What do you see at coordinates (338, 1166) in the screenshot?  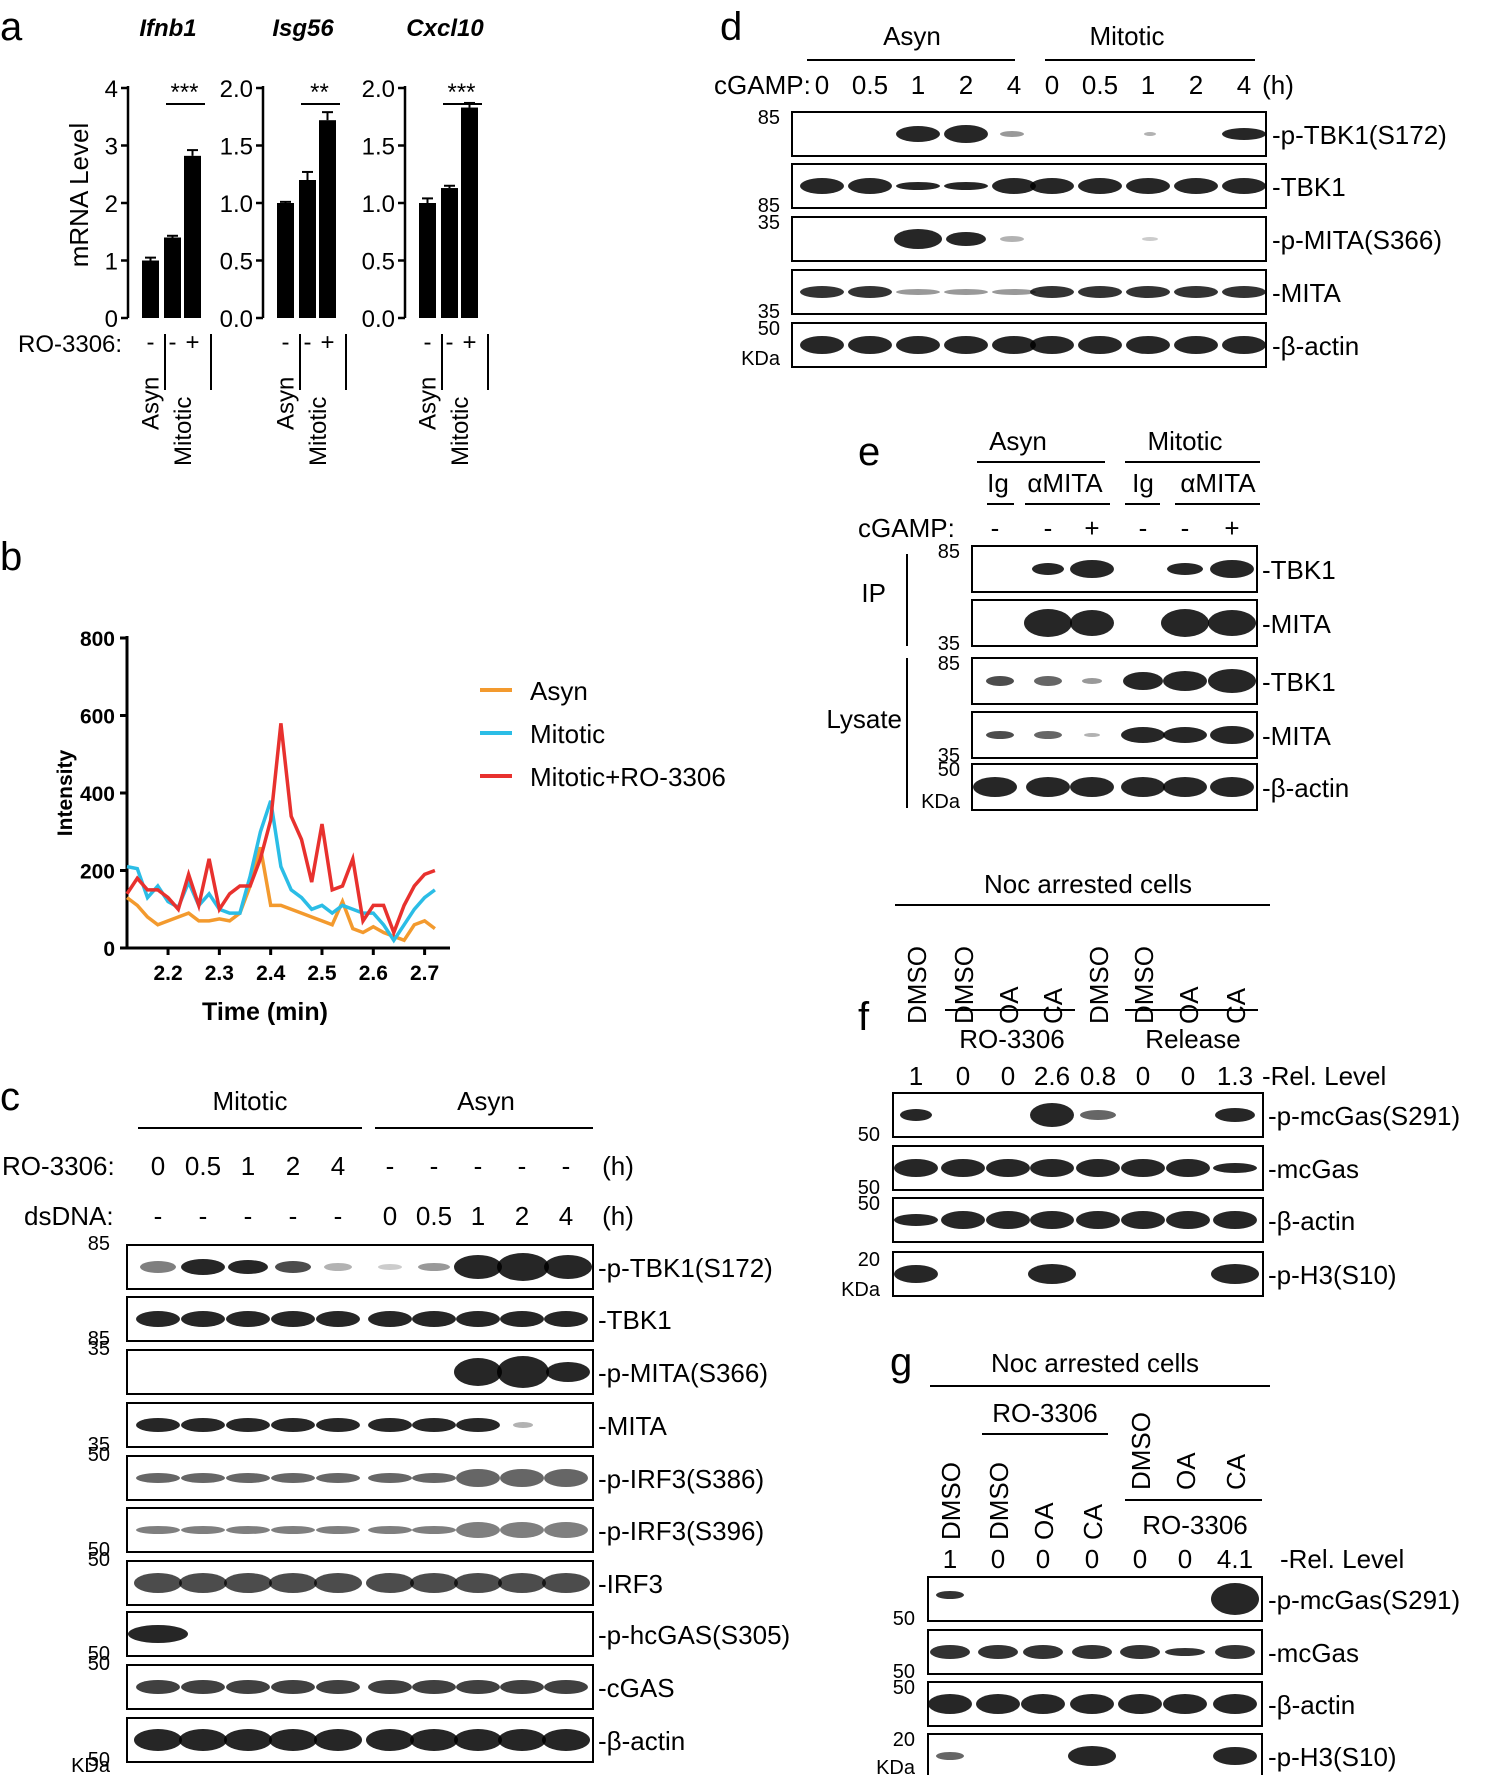 I see `panel-c-lane-value: 4` at bounding box center [338, 1166].